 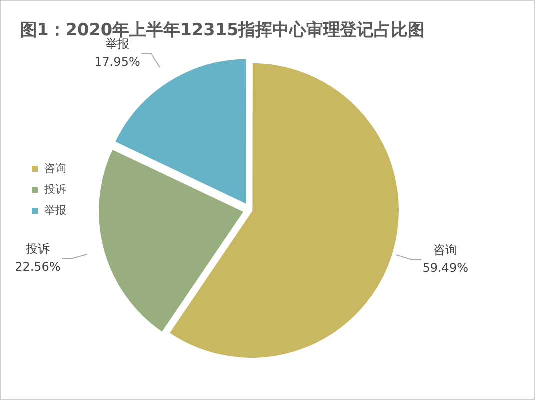 What do you see at coordinates (55, 189) in the screenshot?
I see `legend-label: 投诉` at bounding box center [55, 189].